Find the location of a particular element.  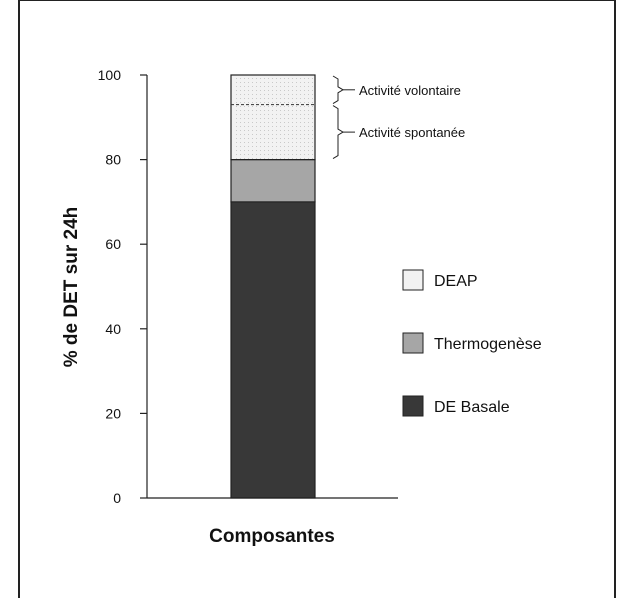

bar-segment-thermogen-se is located at coordinates (273, 181).